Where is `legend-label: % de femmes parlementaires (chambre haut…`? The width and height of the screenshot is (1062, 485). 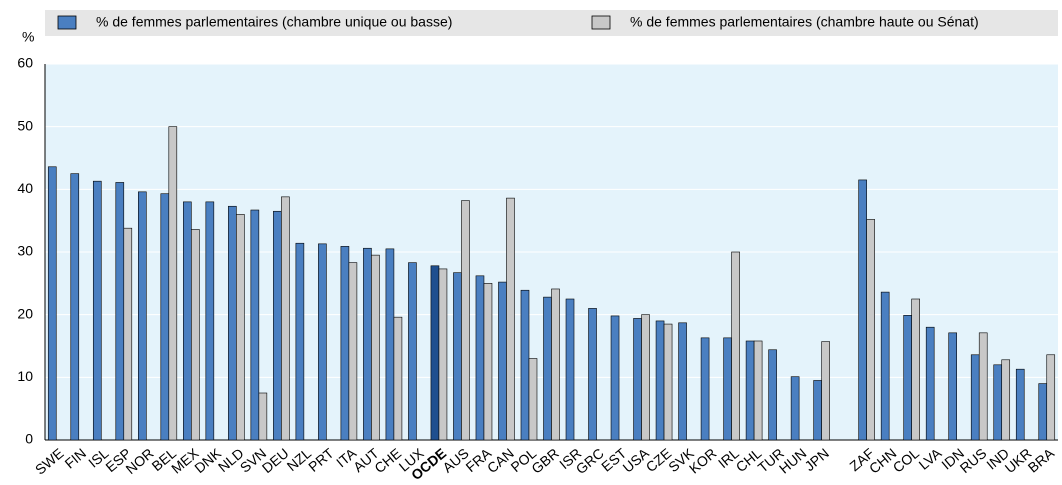 legend-label: % de femmes parlementaires (chambre haut… is located at coordinates (804, 22).